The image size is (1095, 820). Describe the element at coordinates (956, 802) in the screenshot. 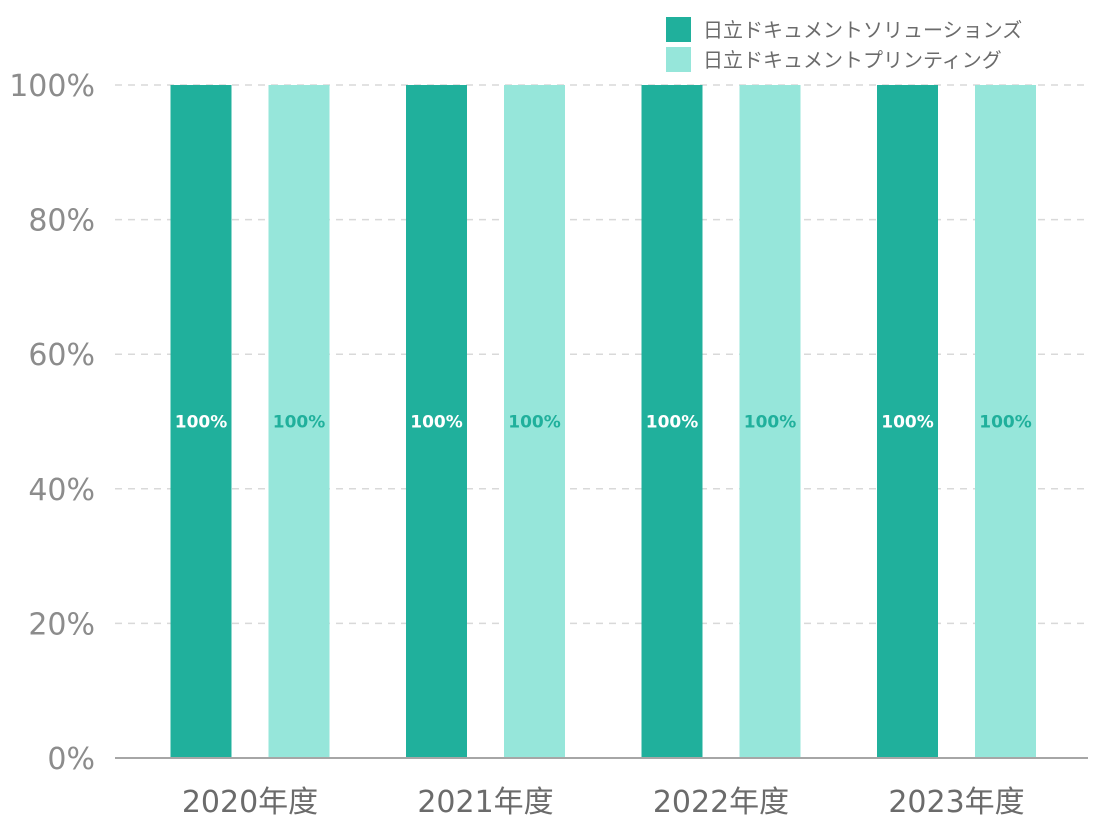

I see `x-tick-label: 2023年度` at that location.